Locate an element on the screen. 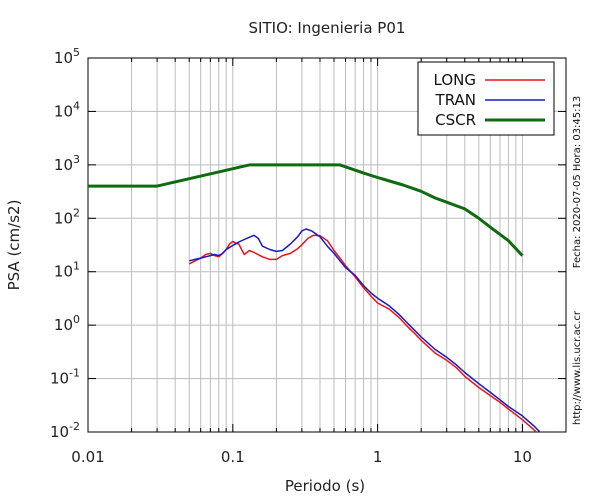 Image resolution: width=600 pixels, height=500 pixels. series-cscr is located at coordinates (306, 210).